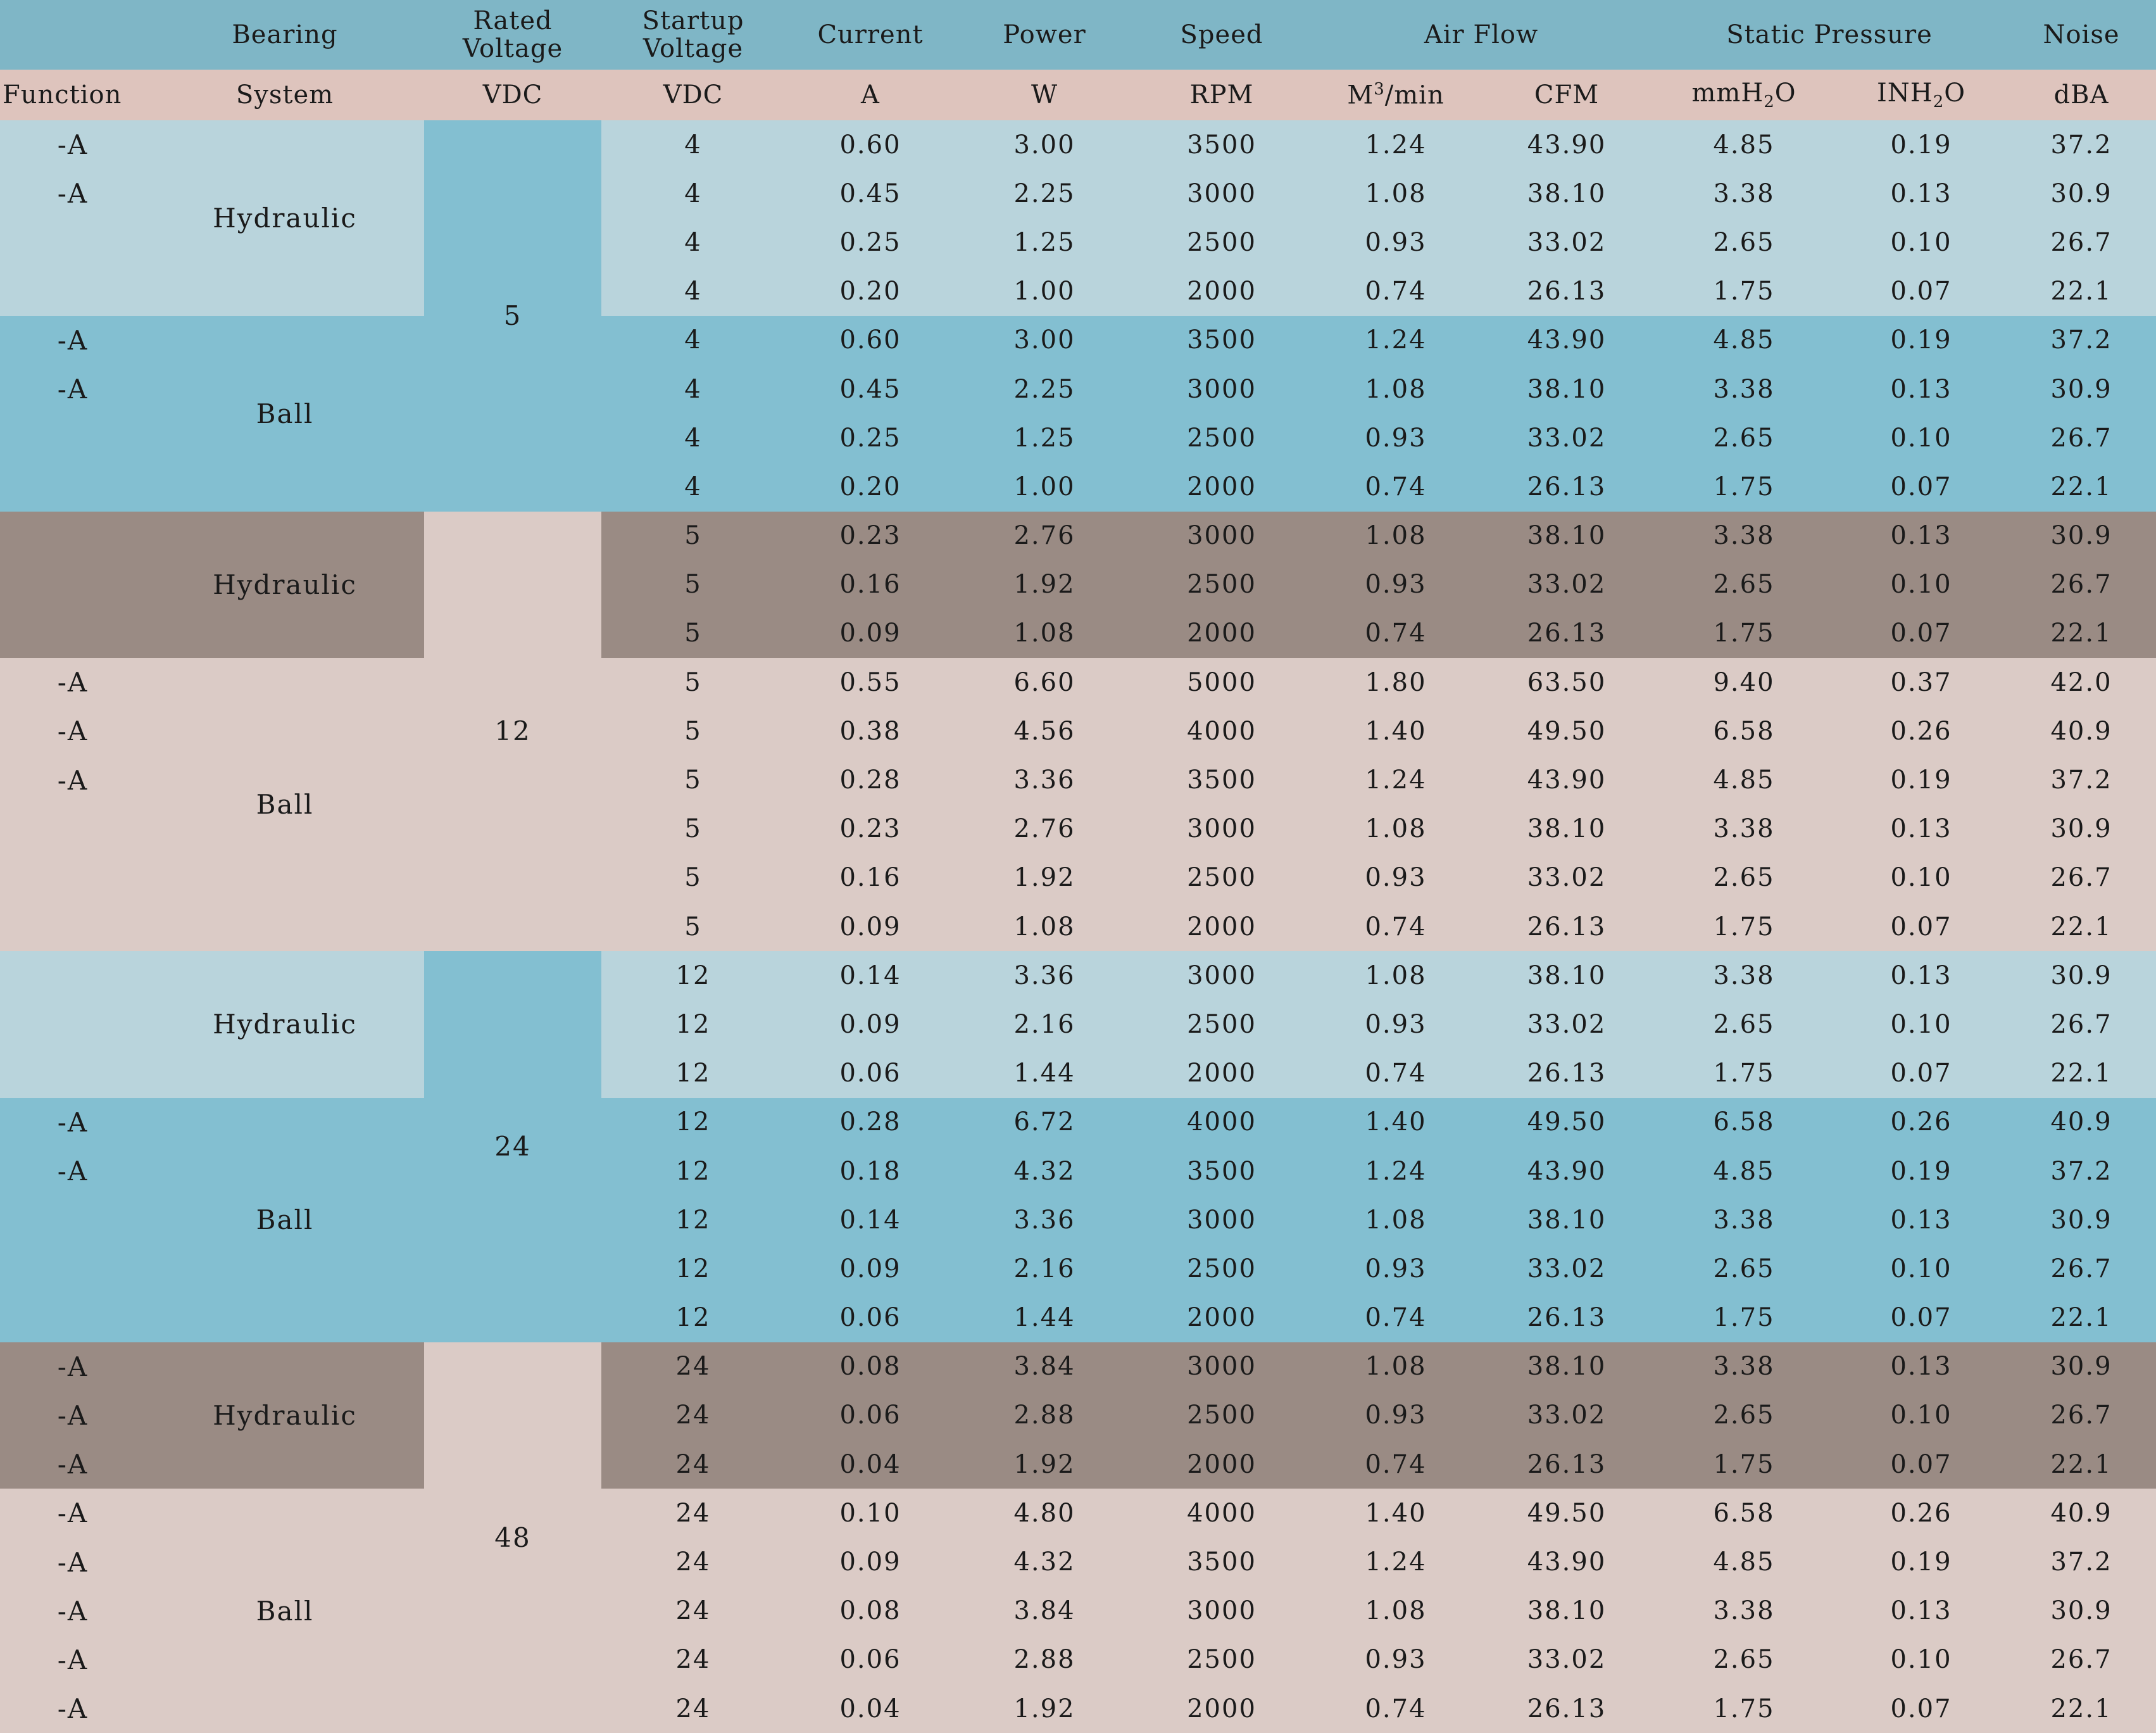 This screenshot has width=2156, height=1733. What do you see at coordinates (1395, 340) in the screenshot?
I see `airflow-m3-cell: 1.24` at bounding box center [1395, 340].